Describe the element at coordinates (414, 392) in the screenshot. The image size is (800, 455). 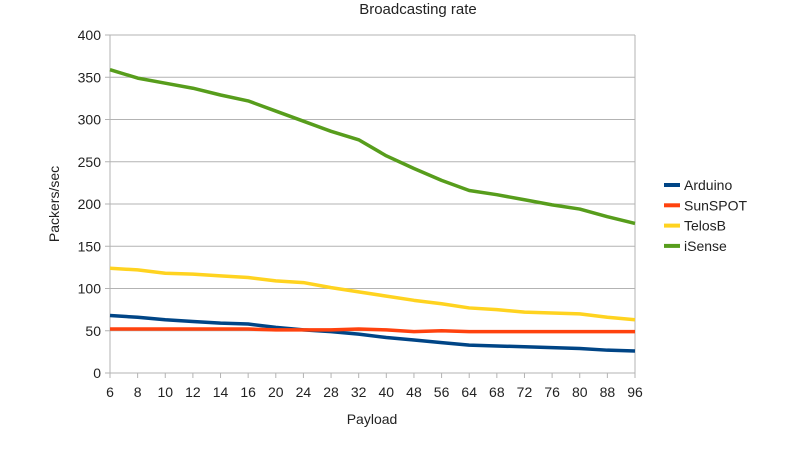
I see `x-tick-label: 48` at that location.